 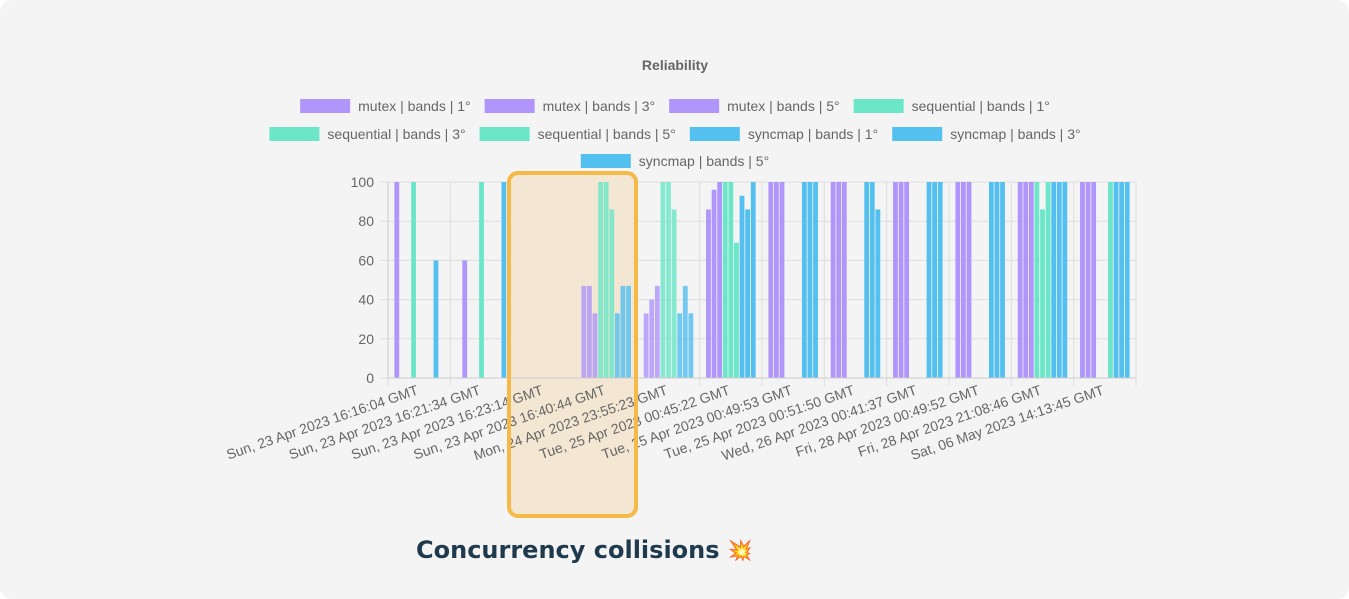 I want to click on legend-label: mutex | bands | 5°, so click(x=783, y=106).